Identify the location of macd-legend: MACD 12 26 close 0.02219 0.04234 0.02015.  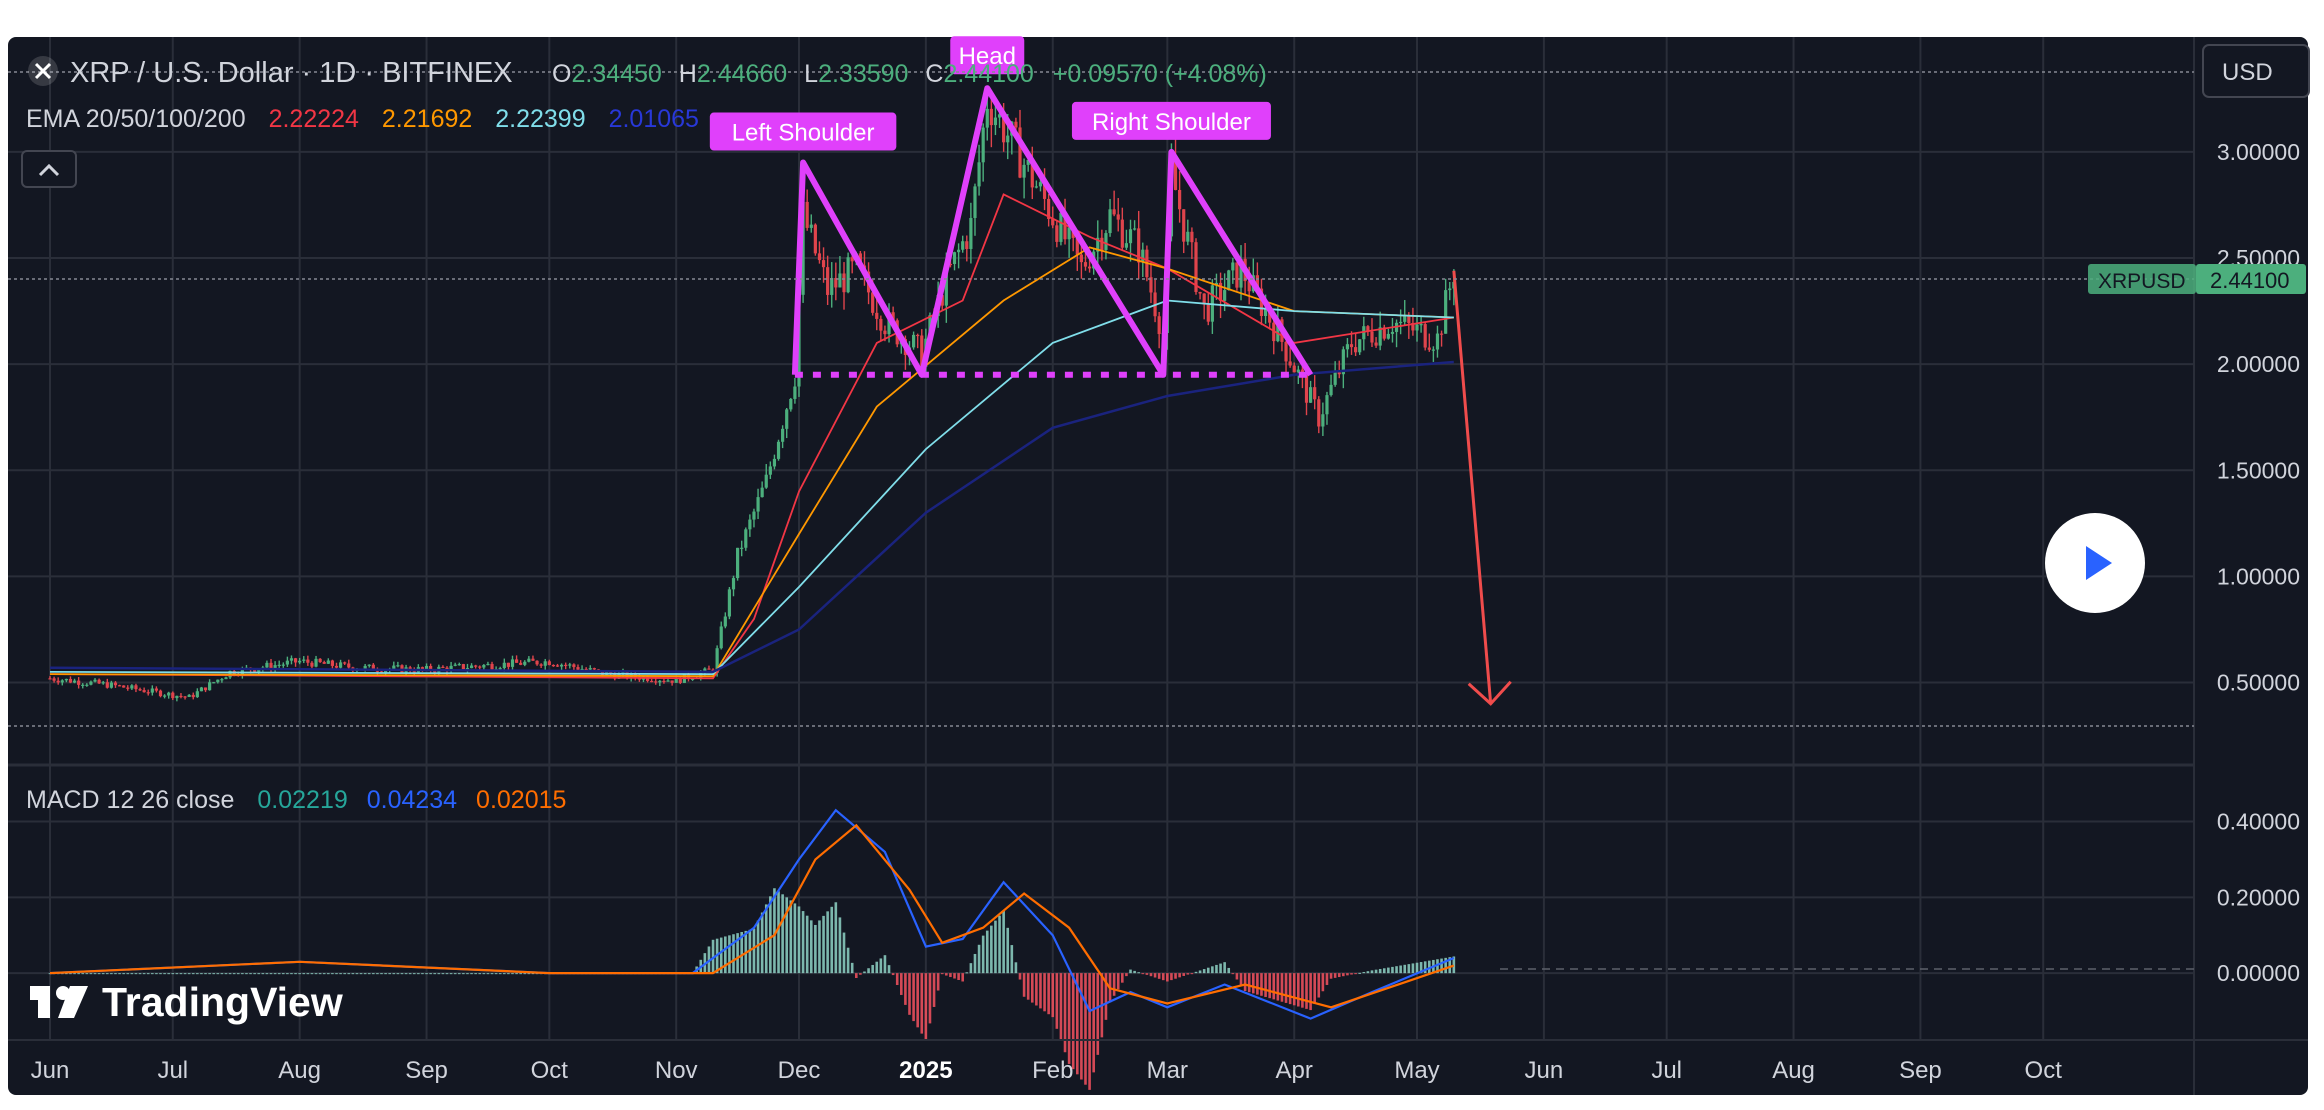
(296, 800).